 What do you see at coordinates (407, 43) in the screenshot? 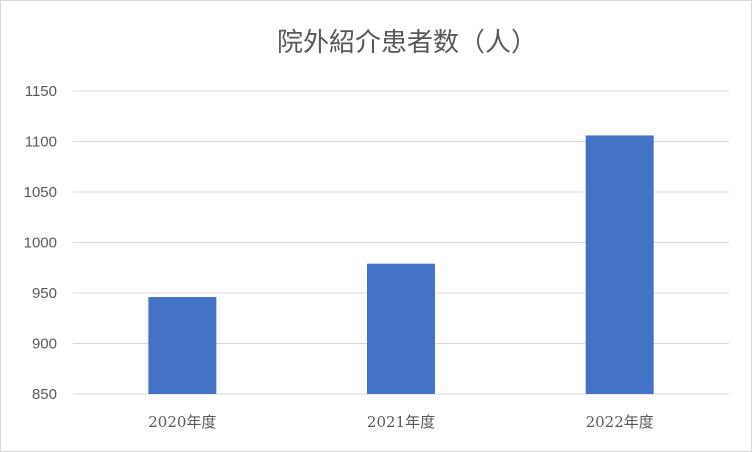
I see `chart-title: 院外紹介患者数（人）` at bounding box center [407, 43].